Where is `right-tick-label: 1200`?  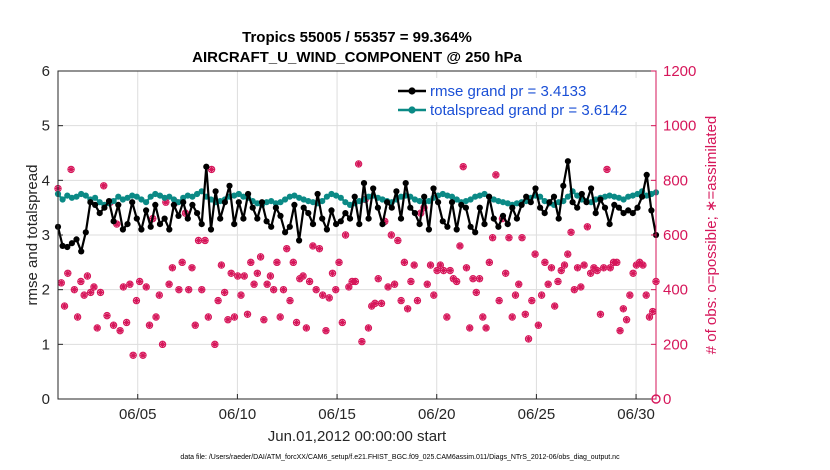 right-tick-label: 1200 is located at coordinates (679, 71).